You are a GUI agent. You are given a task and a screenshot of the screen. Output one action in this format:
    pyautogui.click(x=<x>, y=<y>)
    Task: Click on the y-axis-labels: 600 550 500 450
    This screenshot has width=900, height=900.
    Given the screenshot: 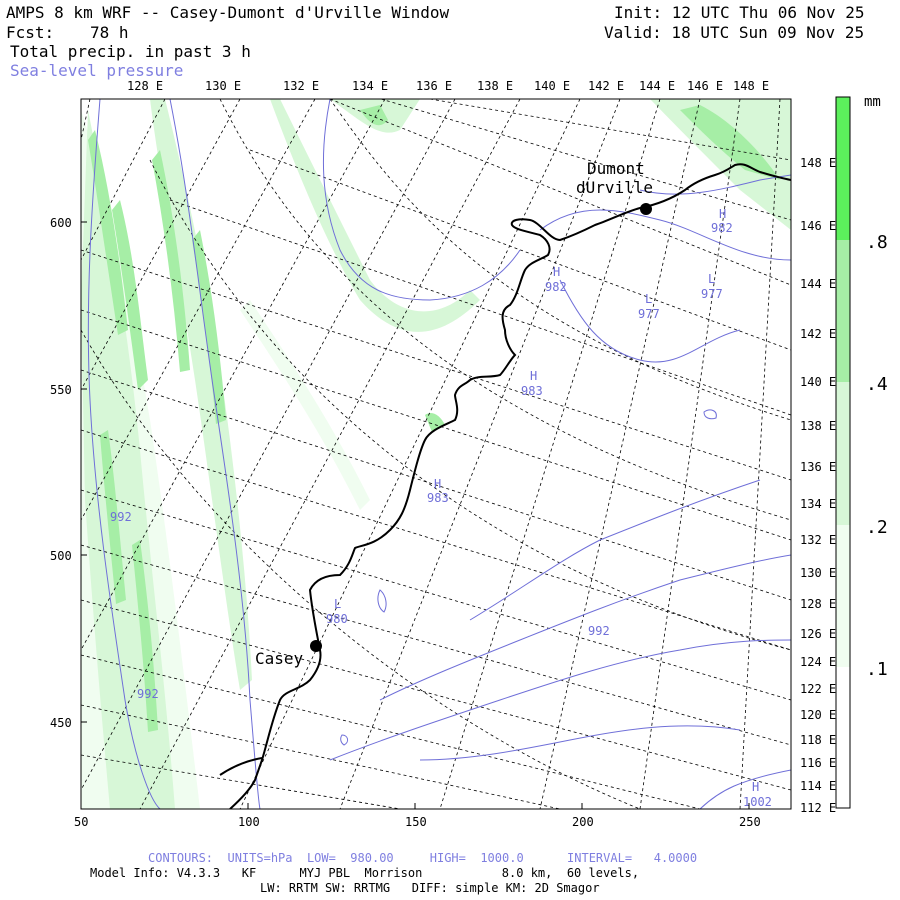 What is the action you would take?
    pyautogui.click(x=61, y=473)
    